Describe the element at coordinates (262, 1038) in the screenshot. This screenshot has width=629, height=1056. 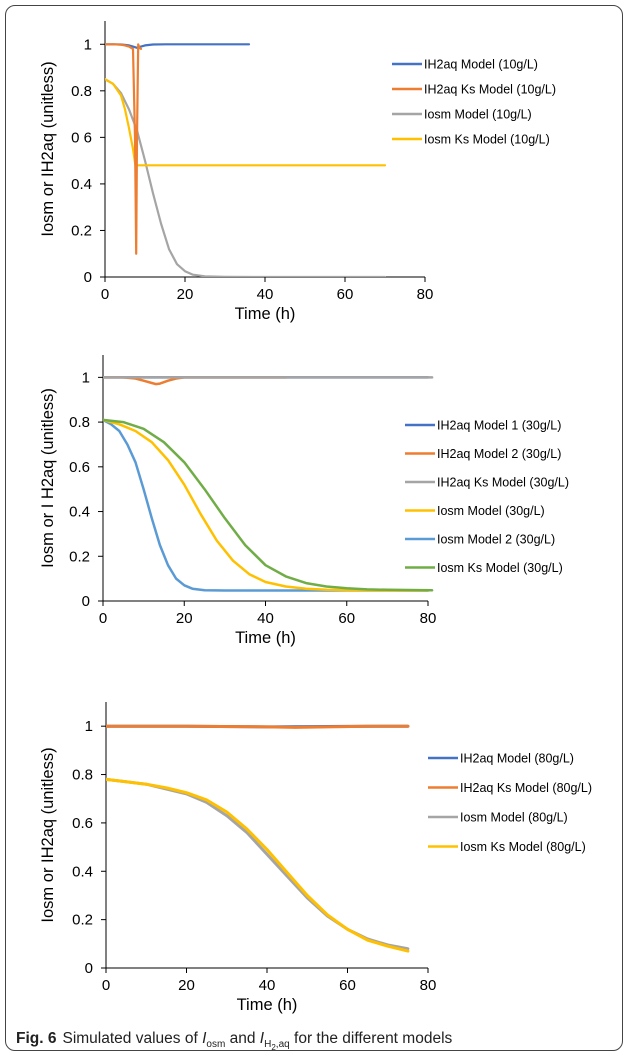
I see `caption-symbol-ih2aq: I` at that location.